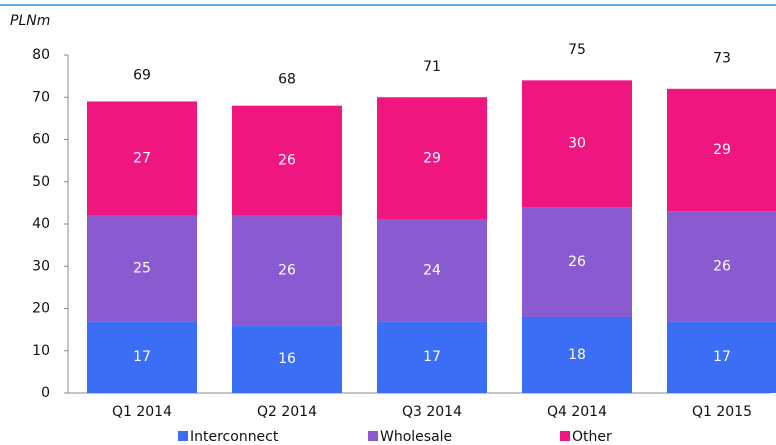  I want to click on y-tick-label: 70, so click(41, 97).